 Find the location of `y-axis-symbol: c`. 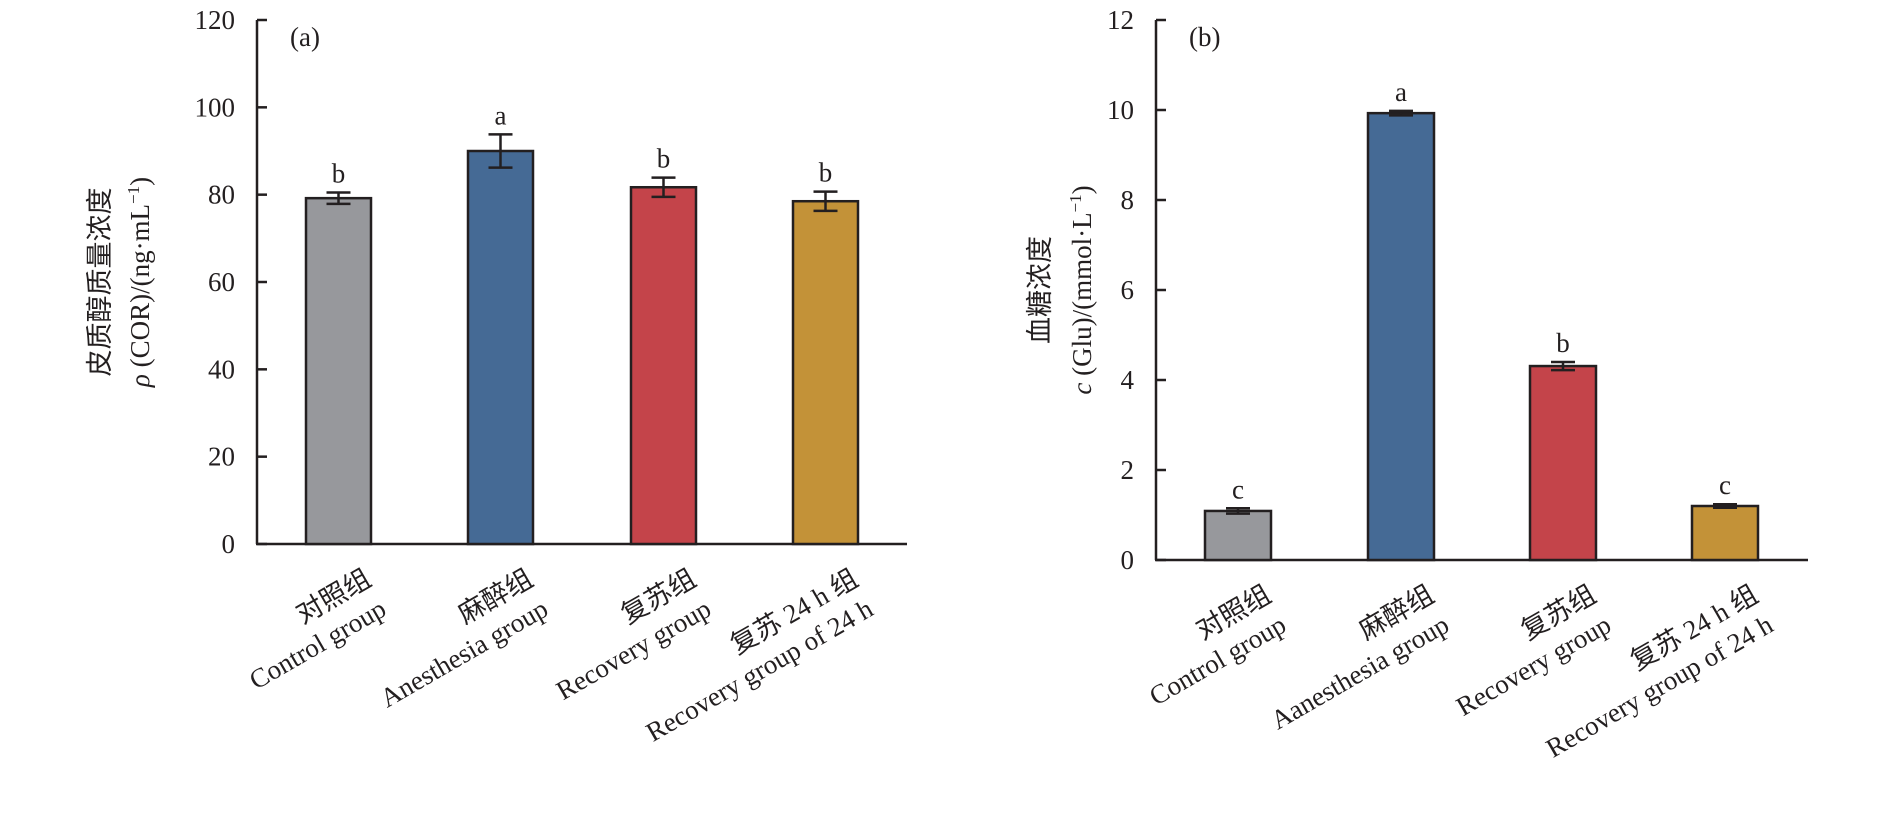

y-axis-symbol: c is located at coordinates (1082, 389).